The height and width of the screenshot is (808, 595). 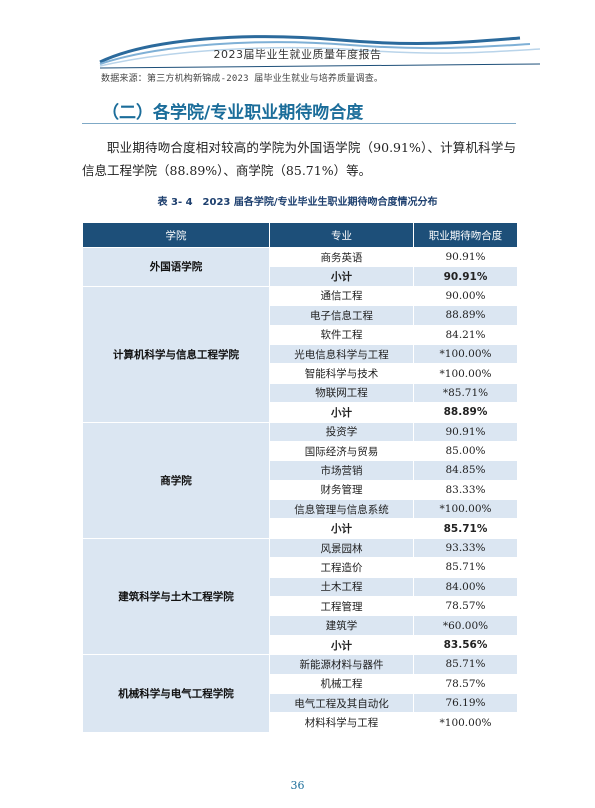 What do you see at coordinates (341, 703) in the screenshot?
I see `major-cell: 电气工程及其自动化` at bounding box center [341, 703].